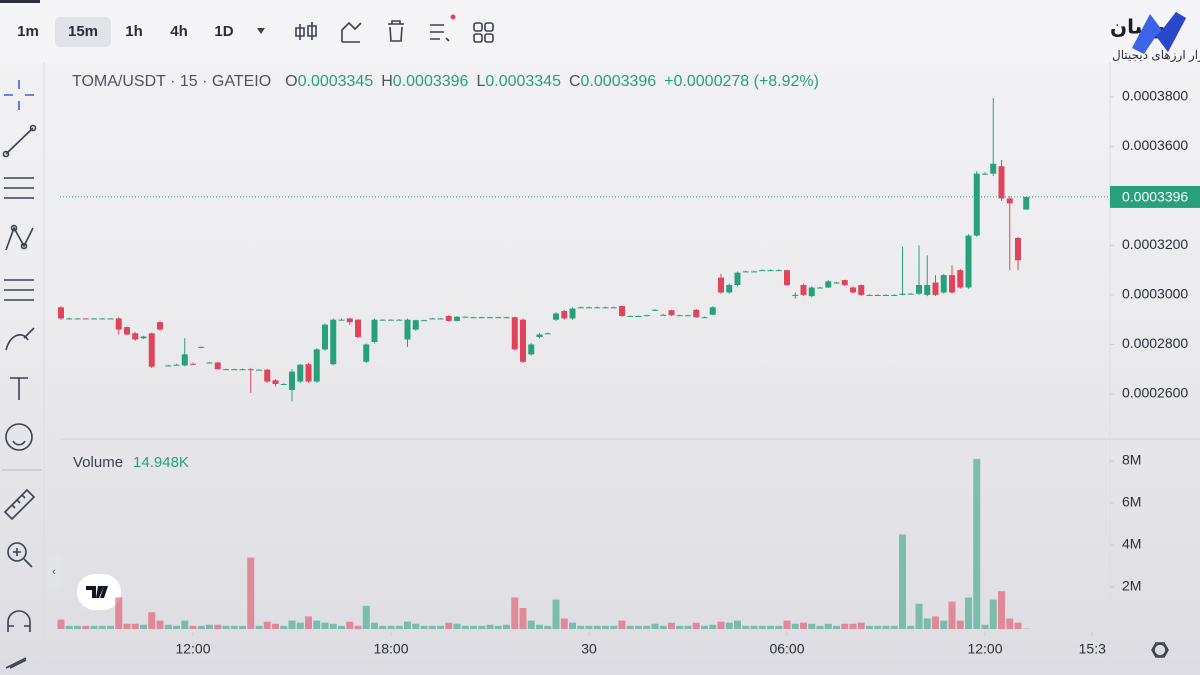 The height and width of the screenshot is (675, 1200). Describe the element at coordinates (261, 31) in the screenshot. I see `dropdown` at that location.